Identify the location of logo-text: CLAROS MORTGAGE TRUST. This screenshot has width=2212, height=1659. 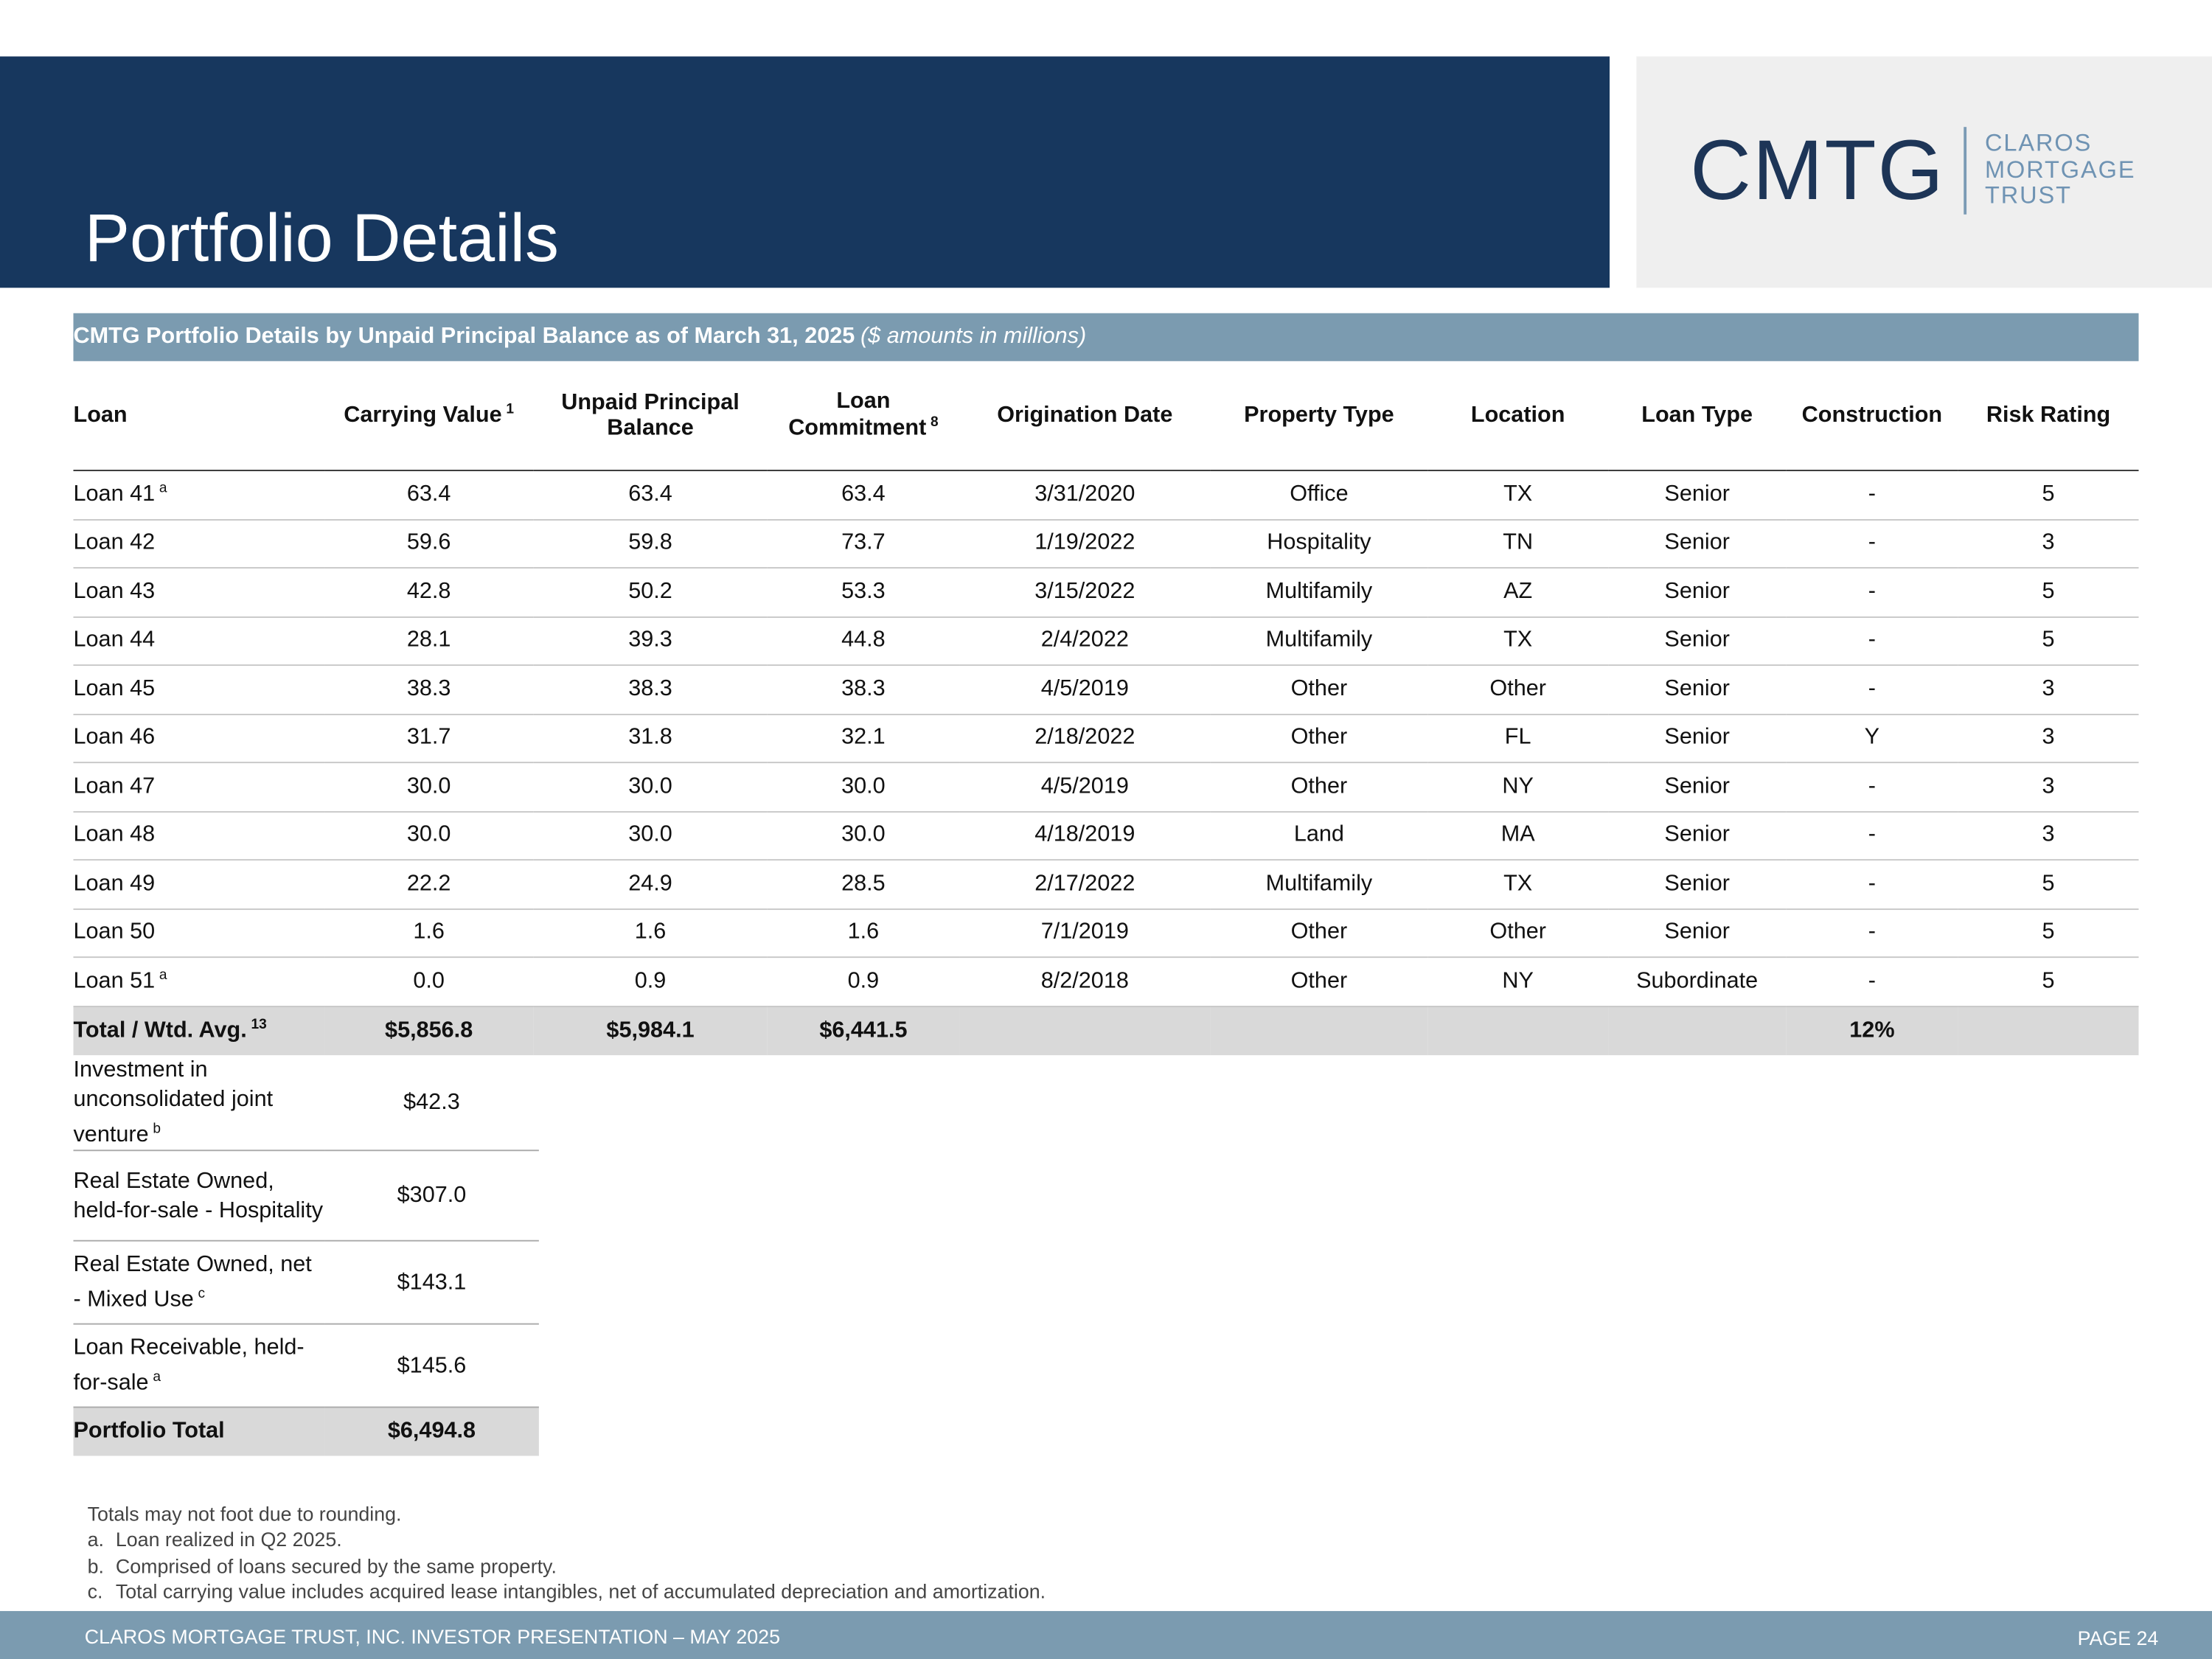
(2060, 170).